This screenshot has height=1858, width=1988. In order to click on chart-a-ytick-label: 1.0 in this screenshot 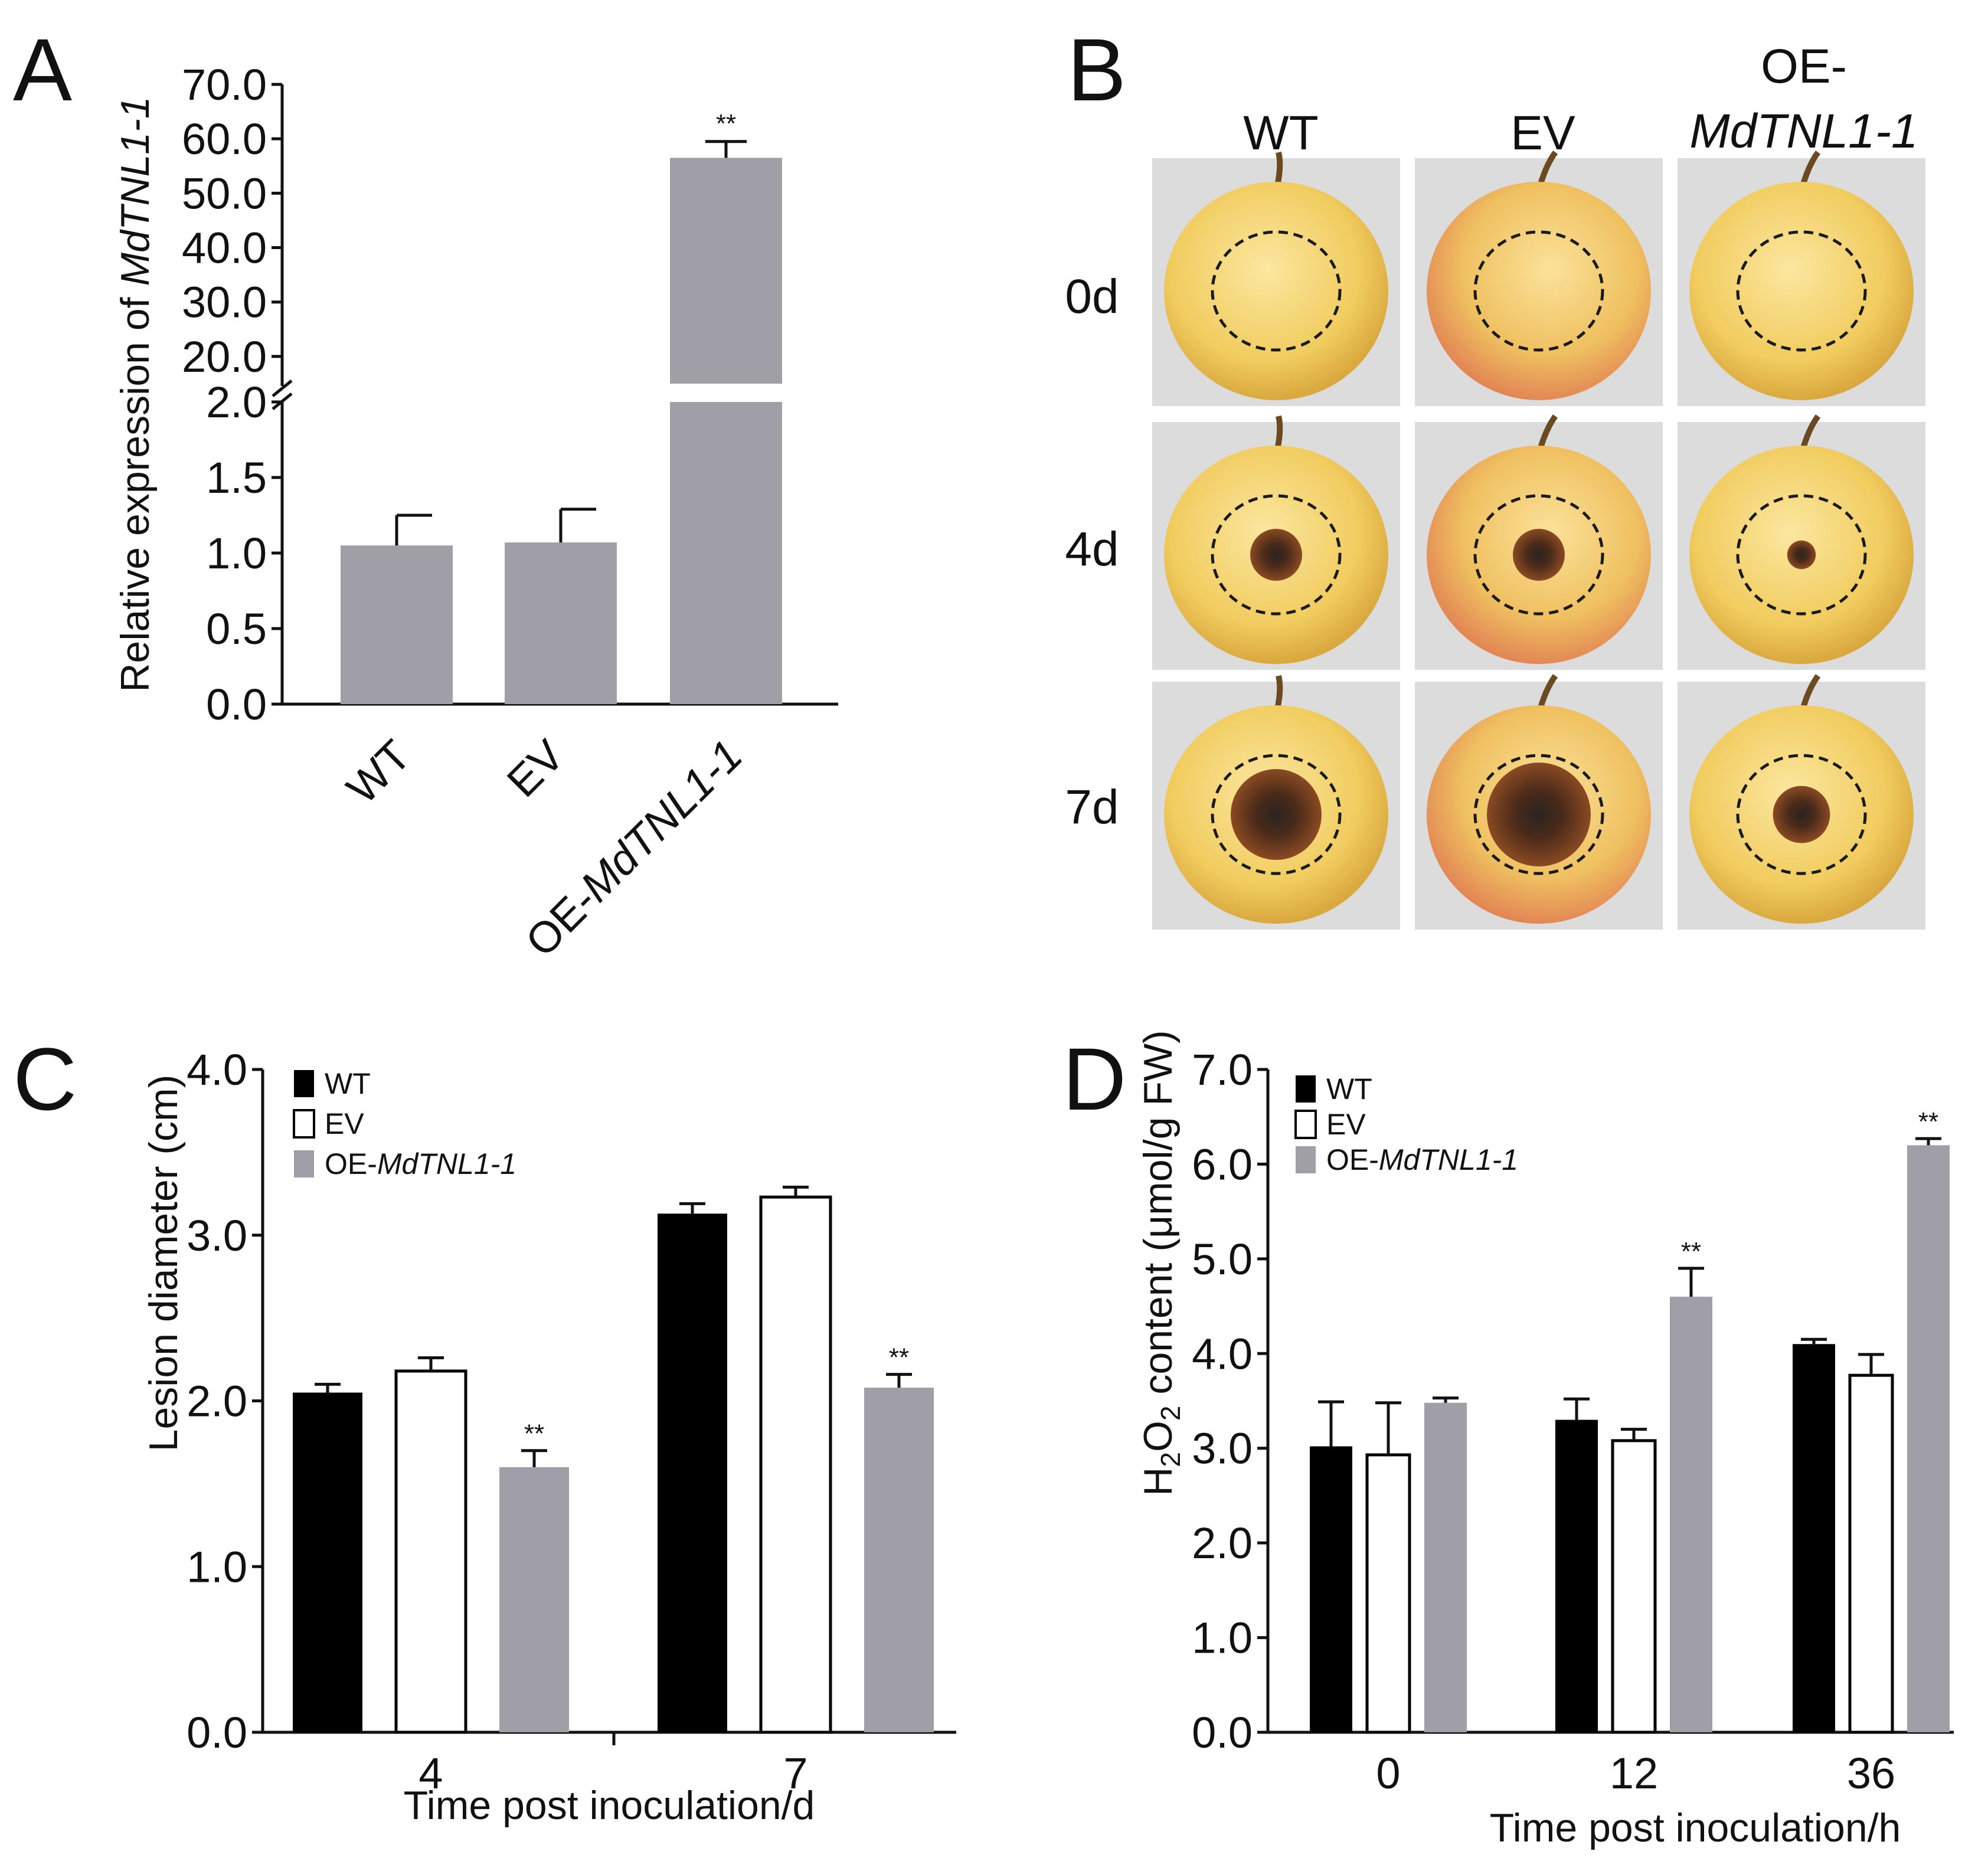, I will do `click(236, 553)`.